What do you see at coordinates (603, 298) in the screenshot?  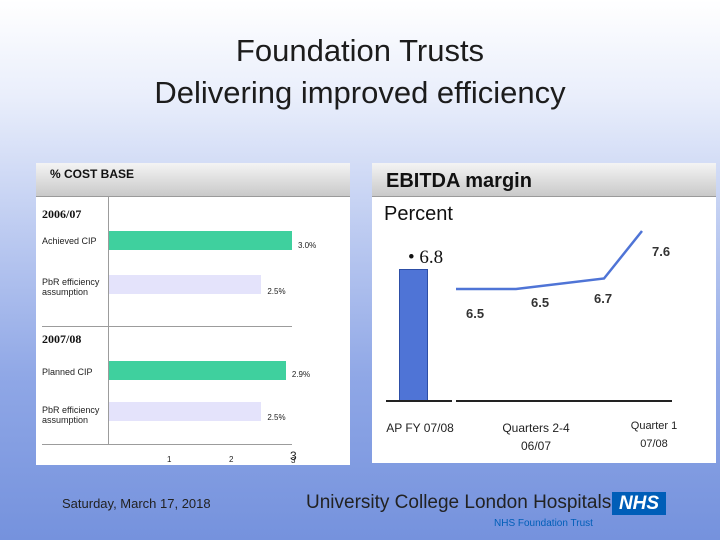 I see `line-point-label-3: 6.7` at bounding box center [603, 298].